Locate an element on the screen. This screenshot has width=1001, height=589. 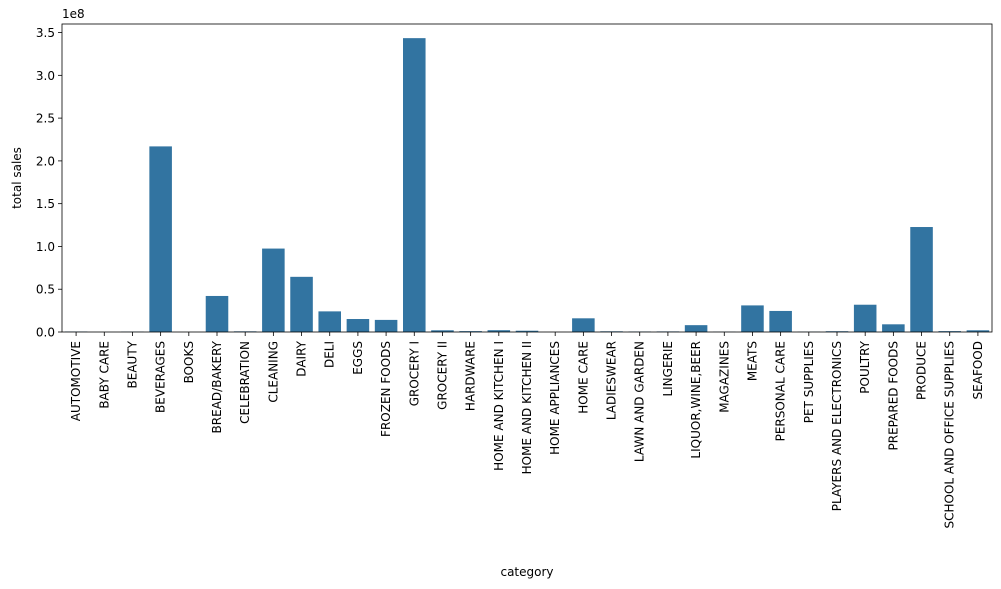
x-tick-label: POULTRY is located at coordinates (865, 366).